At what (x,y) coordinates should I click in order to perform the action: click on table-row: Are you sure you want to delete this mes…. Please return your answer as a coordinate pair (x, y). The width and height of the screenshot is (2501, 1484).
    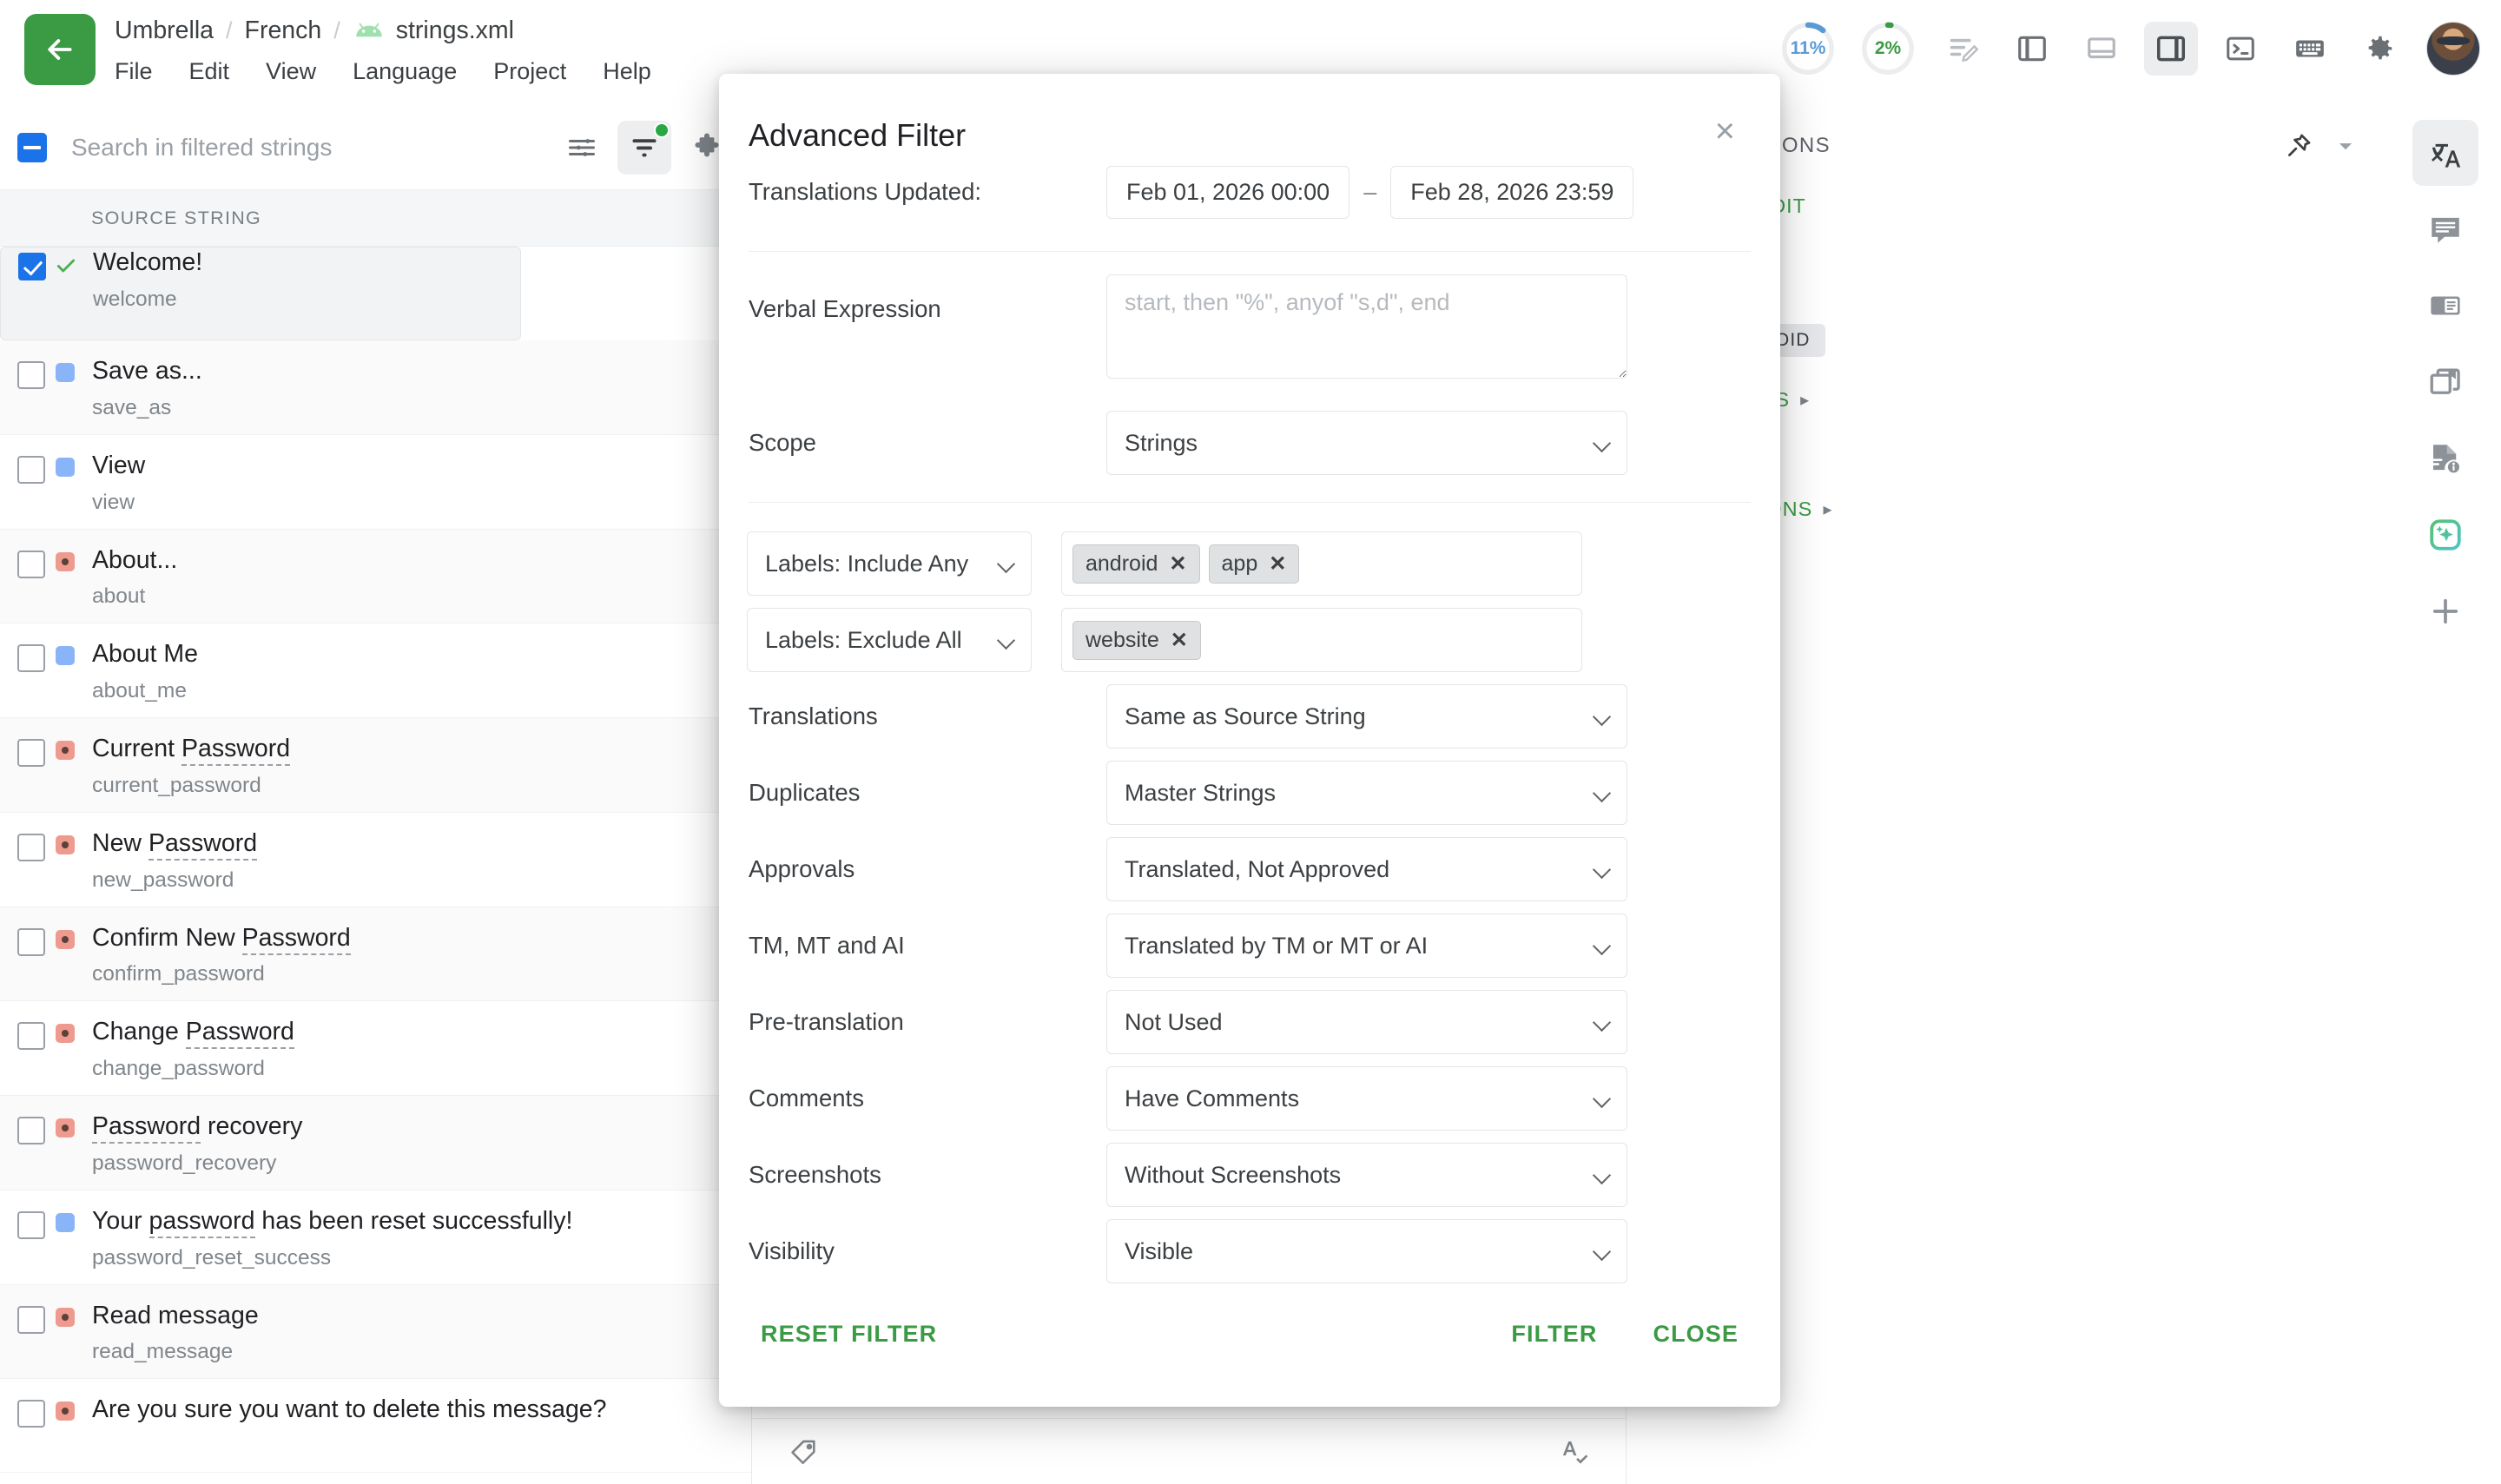
    Looking at the image, I should click on (375, 1426).